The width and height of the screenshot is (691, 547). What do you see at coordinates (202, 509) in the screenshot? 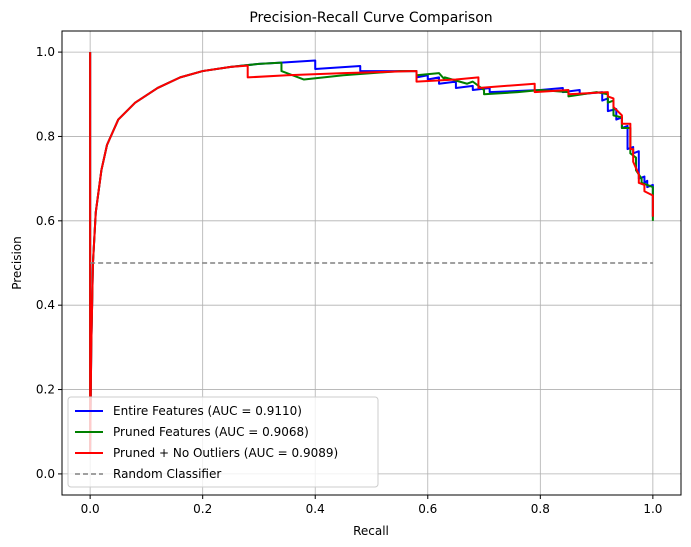
I see `x-tick-label: 0.2` at bounding box center [202, 509].